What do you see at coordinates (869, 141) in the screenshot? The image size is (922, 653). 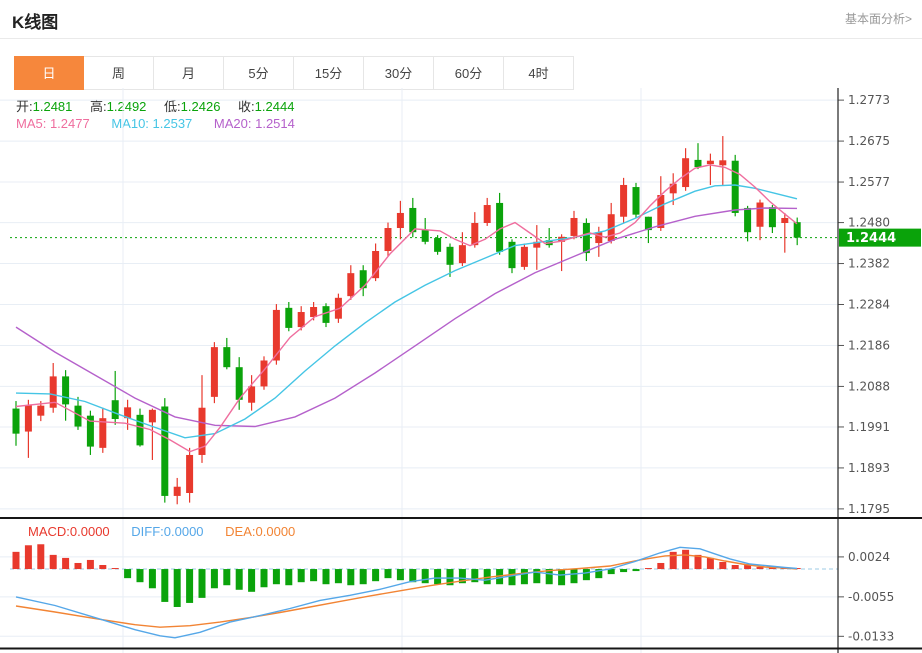 I see `y-axis-label: 1.2675` at bounding box center [869, 141].